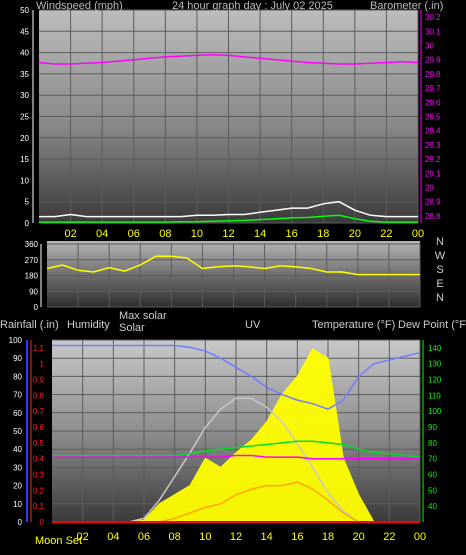 The width and height of the screenshot is (466, 555). I want to click on direction-tick-label: 180, so click(32, 276).